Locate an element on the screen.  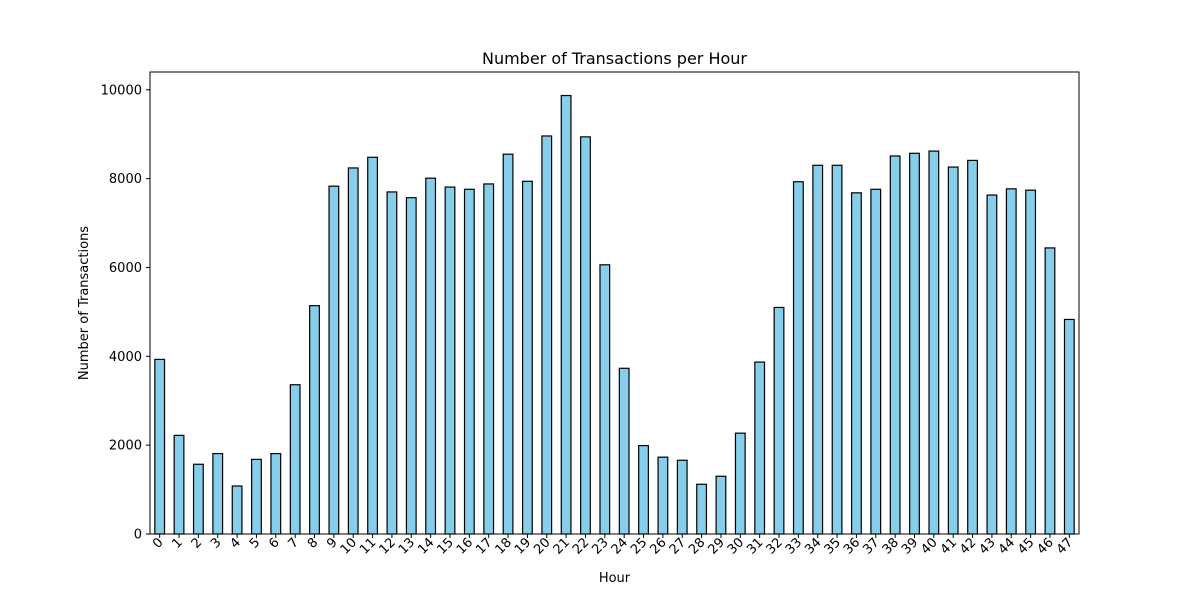
chart-title: Number of Transactions per Hour is located at coordinates (614, 58).